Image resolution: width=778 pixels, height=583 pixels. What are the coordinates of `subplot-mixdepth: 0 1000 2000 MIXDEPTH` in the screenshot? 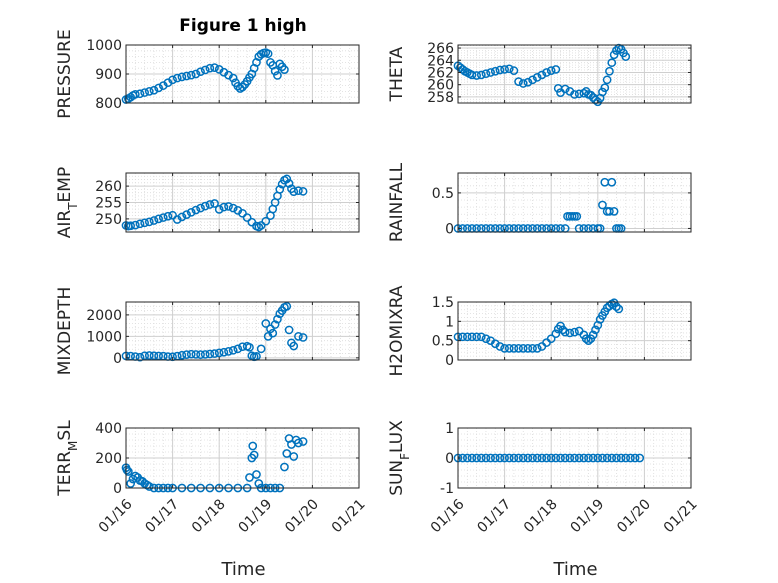 It's located at (207, 331).